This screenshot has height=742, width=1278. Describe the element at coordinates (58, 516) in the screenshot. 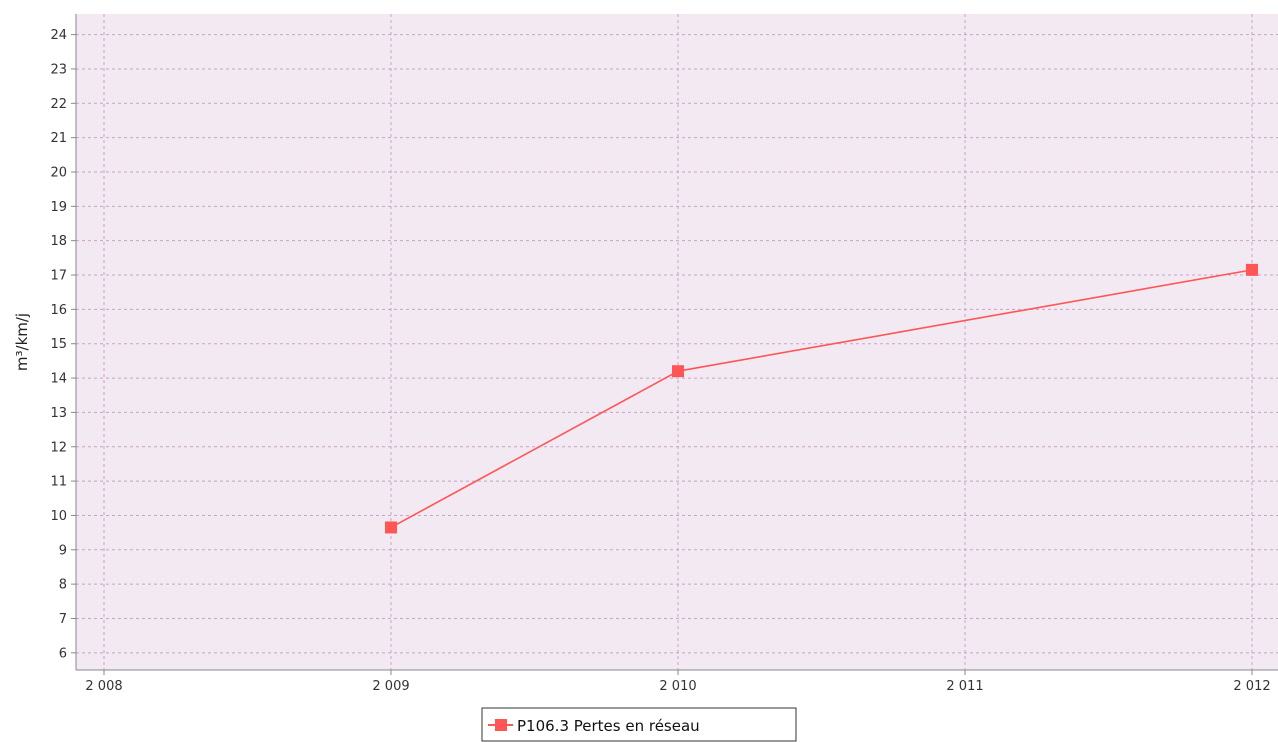

I see `y-tick-label: 10` at that location.